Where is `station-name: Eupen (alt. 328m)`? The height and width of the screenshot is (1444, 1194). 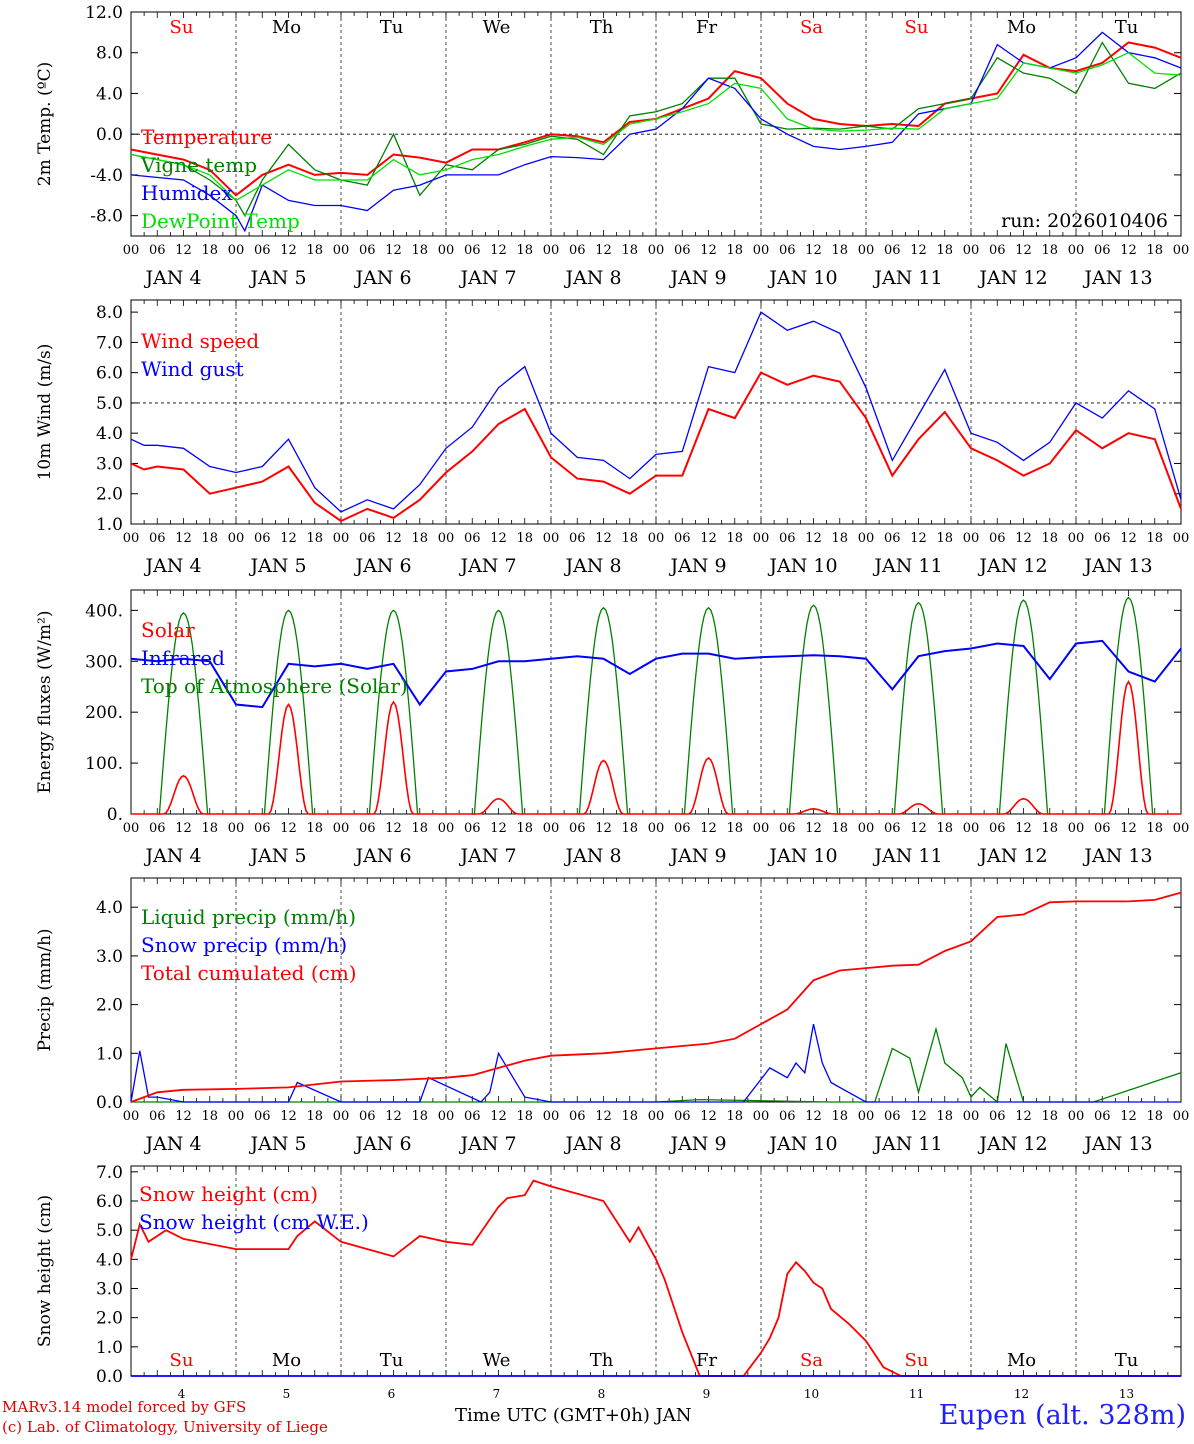
station-name: Eupen (alt. 328m) is located at coordinates (1062, 1415).